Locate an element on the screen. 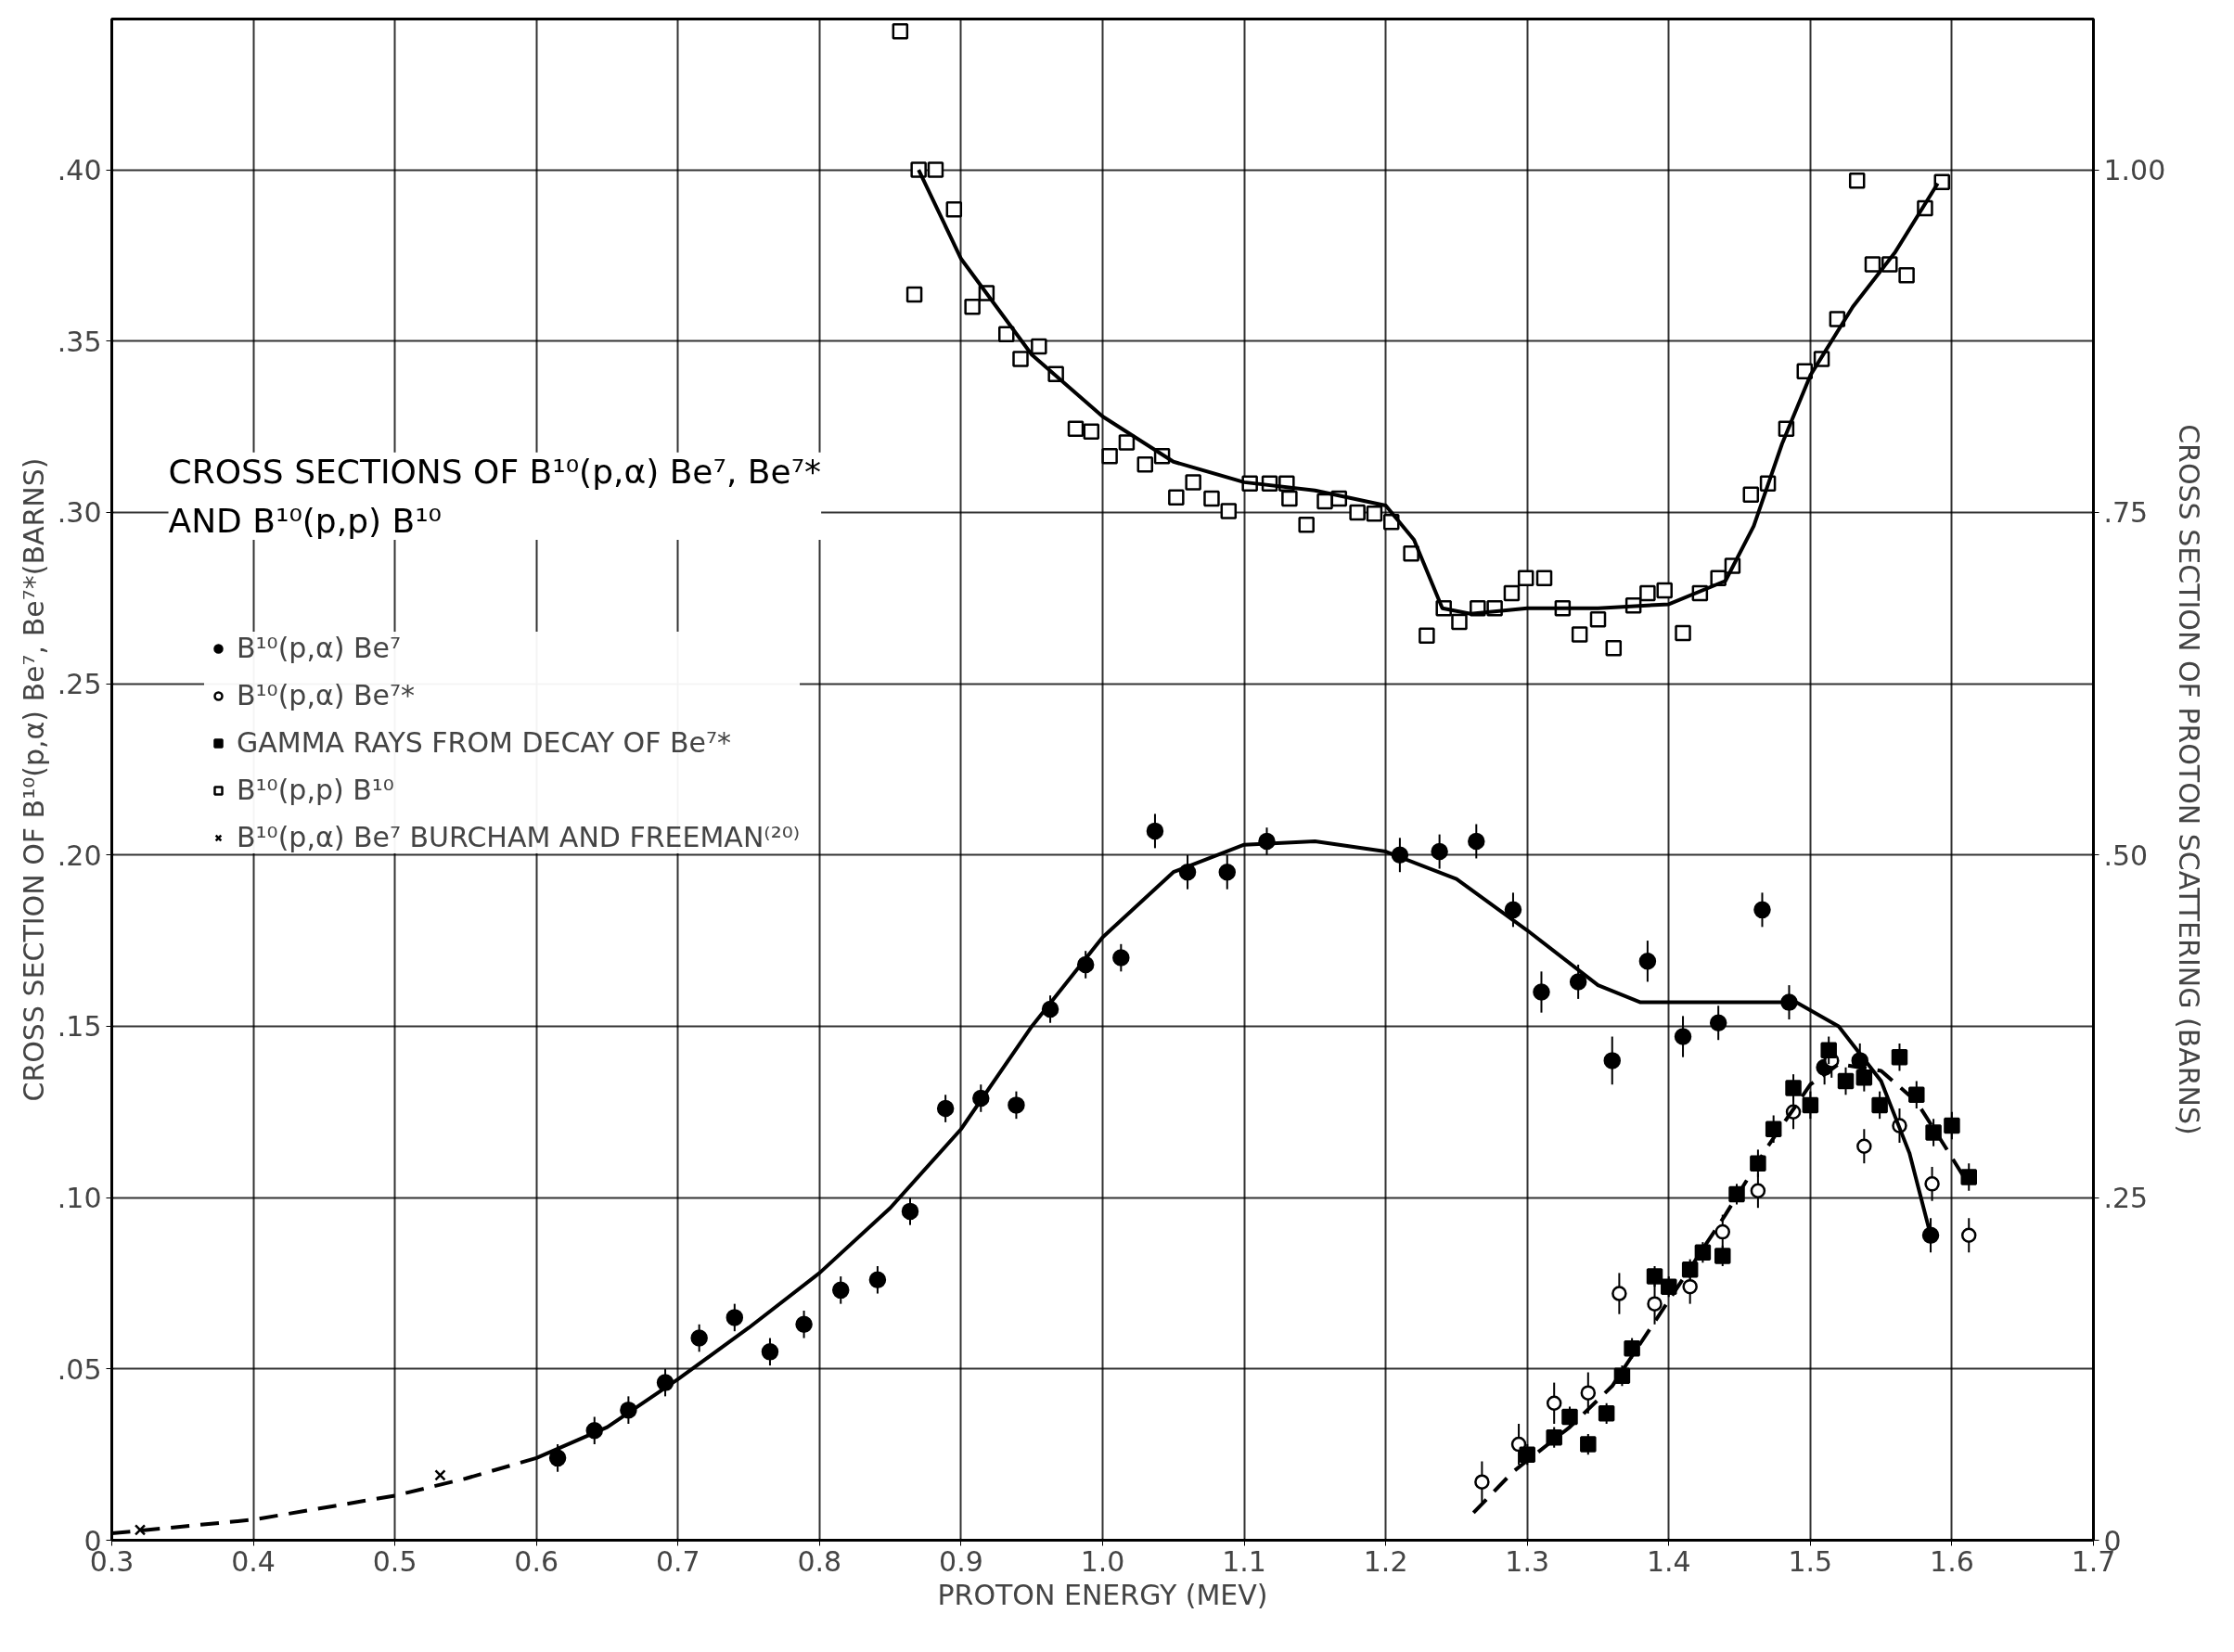 Image resolution: width=2234 pixels, height=1652 pixels. x-tick-label: 1.1 is located at coordinates (1244, 1561).